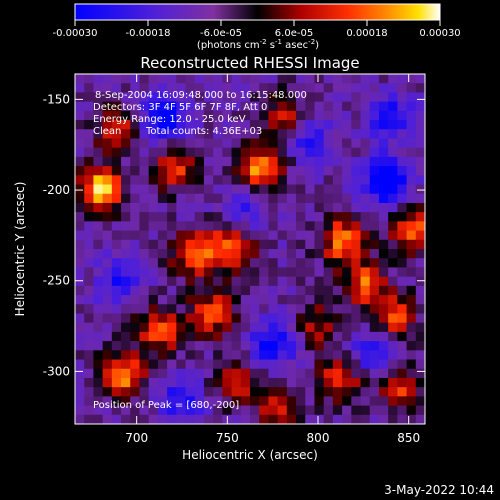  Describe the element at coordinates (20, 249) in the screenshot. I see `y-axis-label: Heliocentric Y (arcsec)` at that location.